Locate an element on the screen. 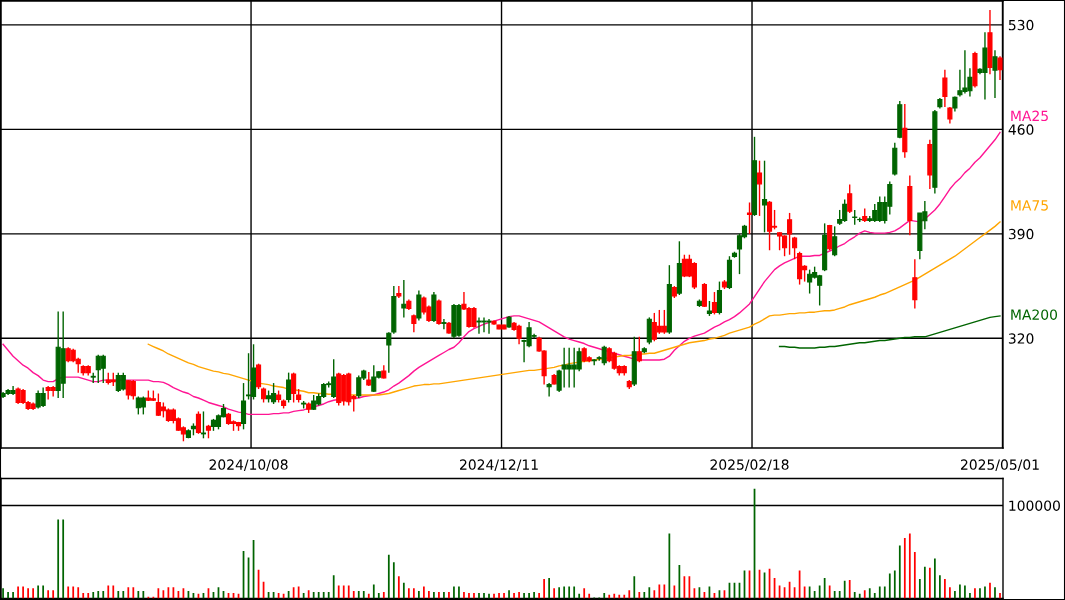 Image resolution: width=1065 pixels, height=600 pixels. y-tick-label: 460 is located at coordinates (1021, 129).